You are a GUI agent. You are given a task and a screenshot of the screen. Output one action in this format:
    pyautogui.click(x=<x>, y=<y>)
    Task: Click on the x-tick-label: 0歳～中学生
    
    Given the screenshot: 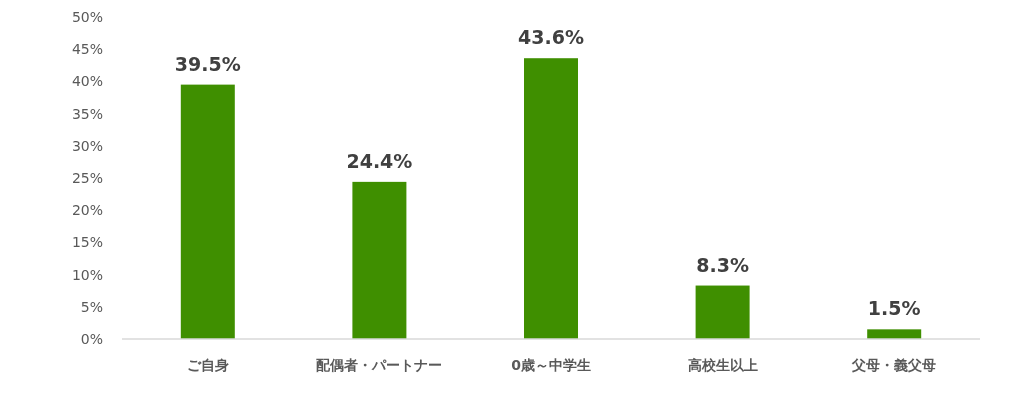 What is the action you would take?
    pyautogui.click(x=551, y=365)
    